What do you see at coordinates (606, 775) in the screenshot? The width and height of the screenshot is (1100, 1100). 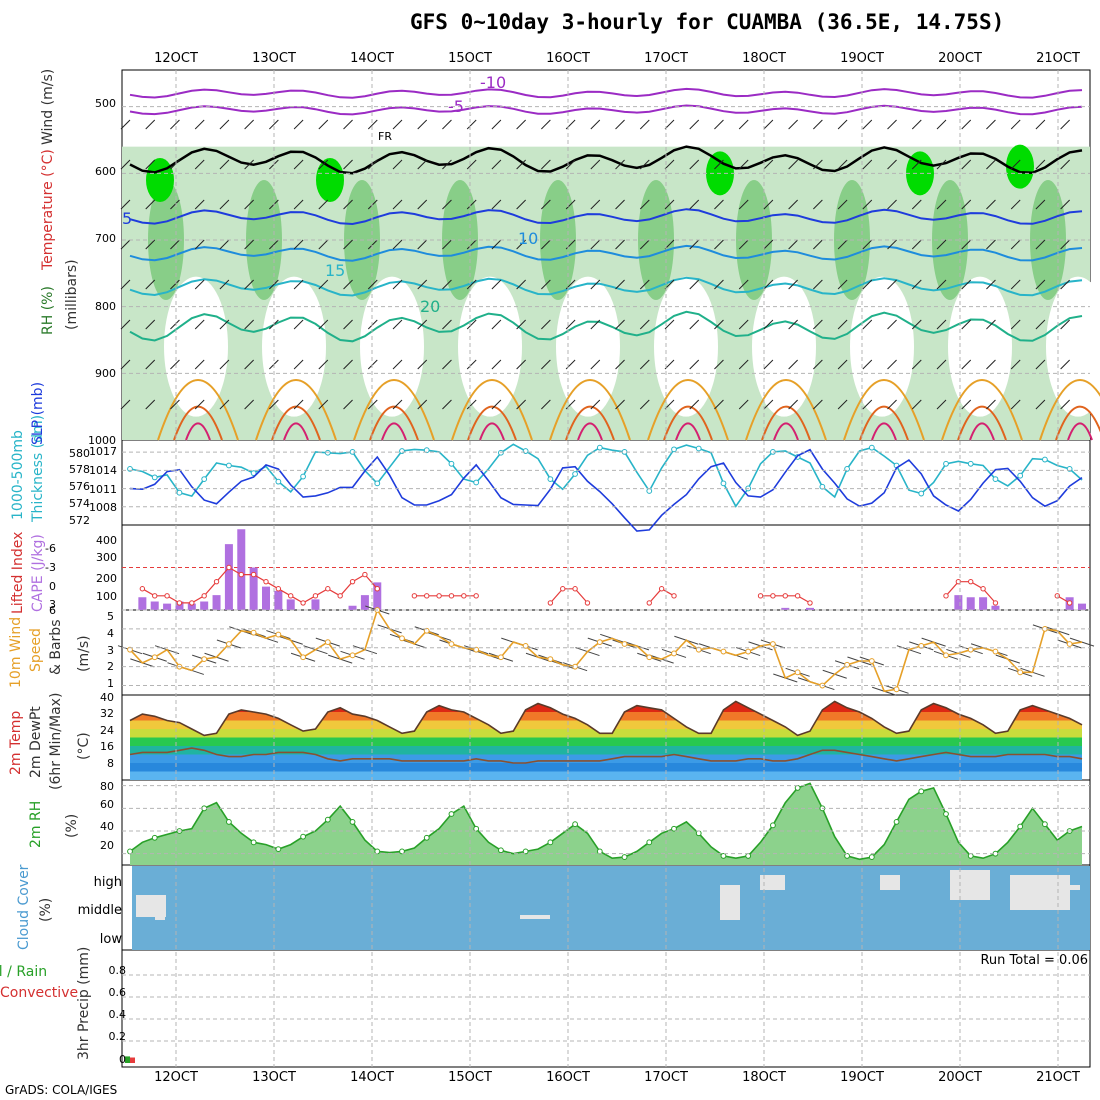 I see `temp-band` at bounding box center [606, 775].